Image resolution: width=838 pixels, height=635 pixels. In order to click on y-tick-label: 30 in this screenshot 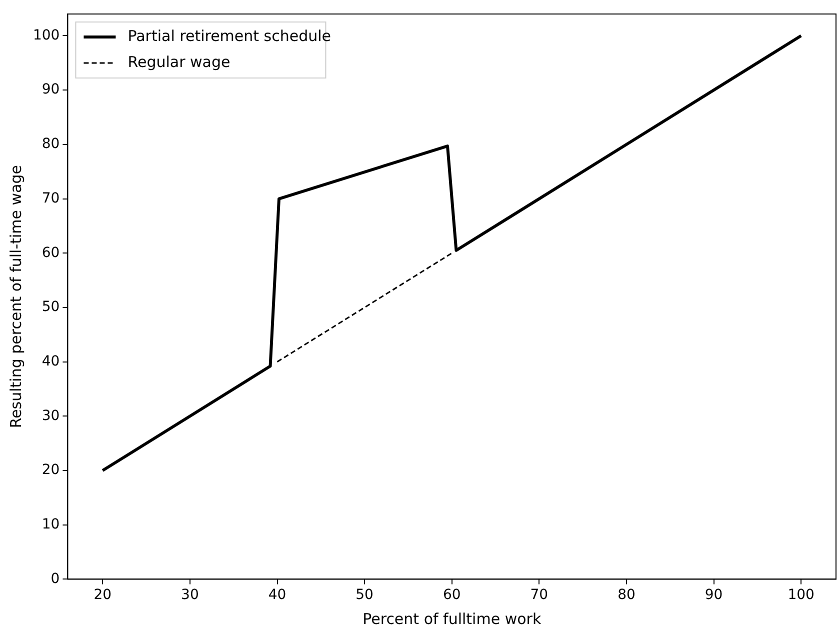, I will do `click(51, 416)`.